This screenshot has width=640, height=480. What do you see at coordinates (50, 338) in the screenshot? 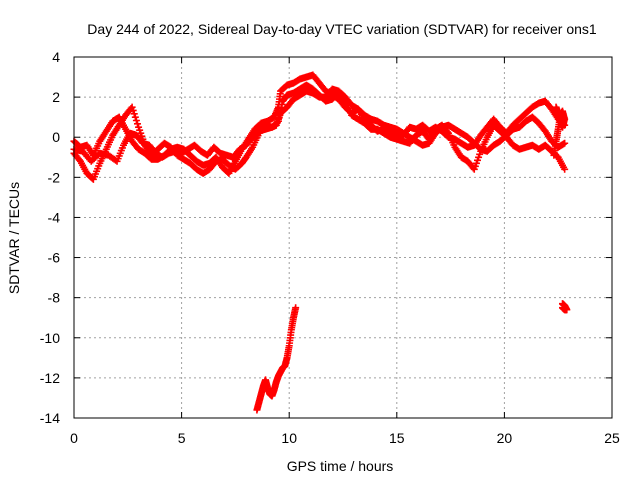
I see `y-tick-label: -10` at bounding box center [50, 338].